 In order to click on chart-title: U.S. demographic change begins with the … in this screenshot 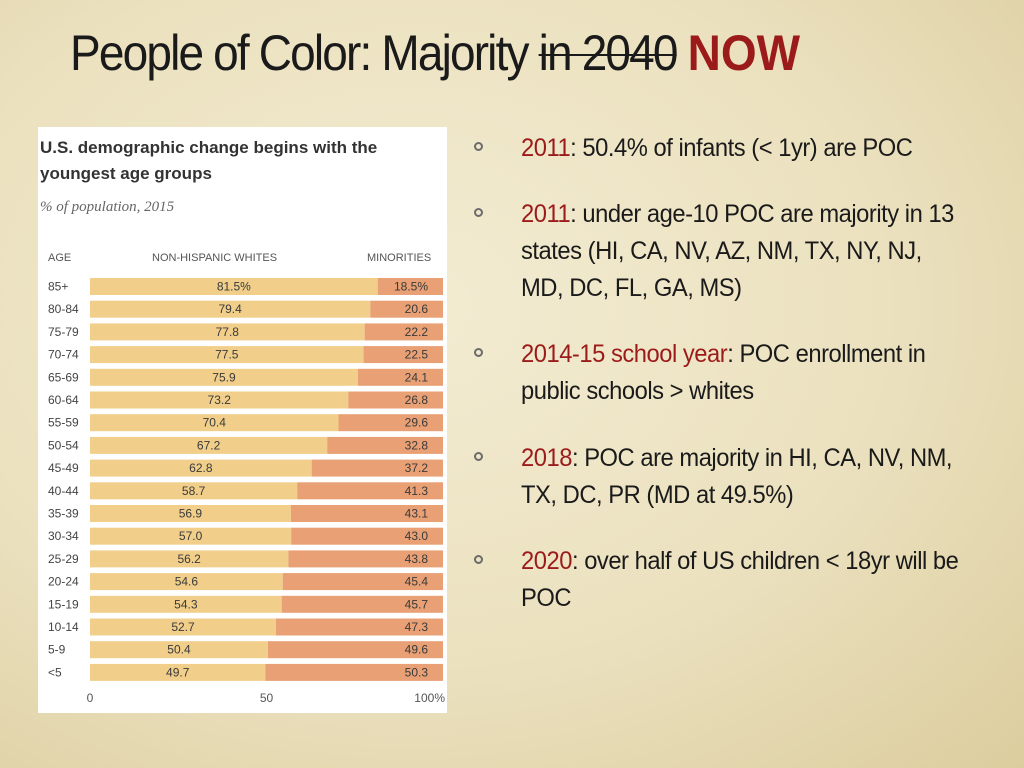, I will do `click(209, 160)`.